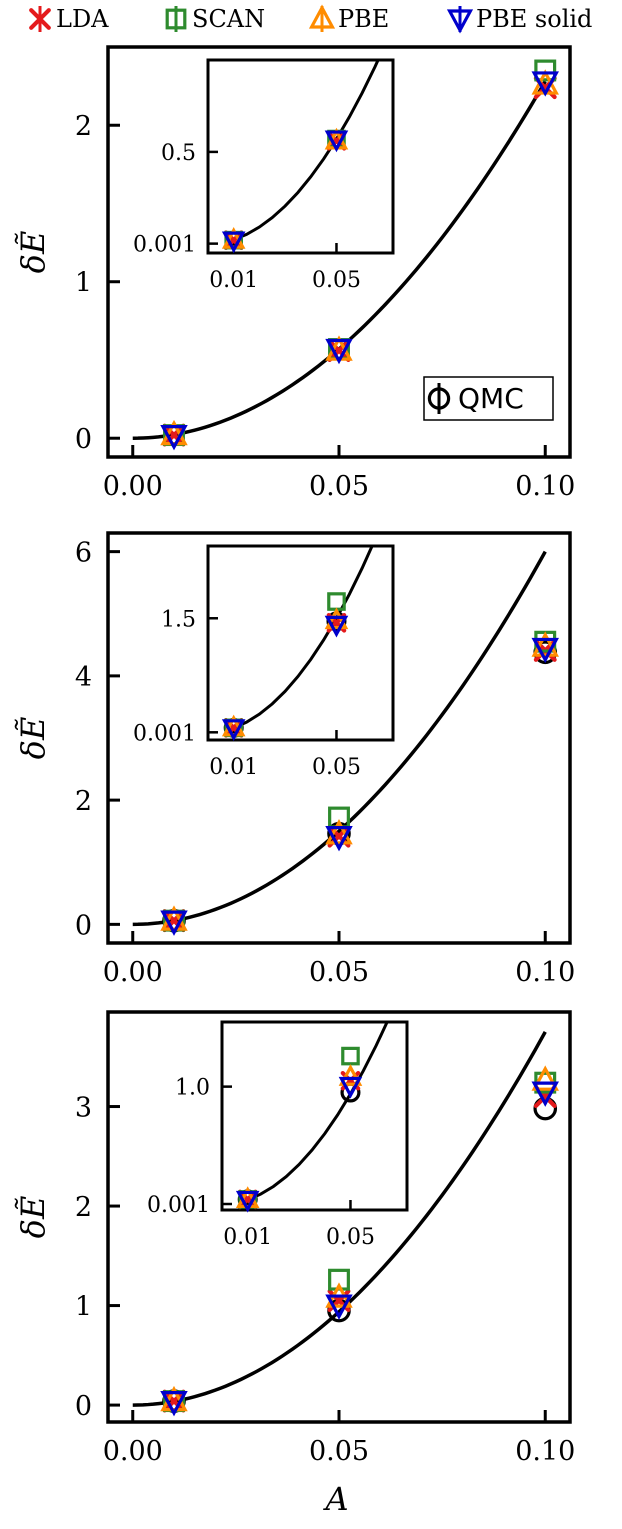 The image size is (622, 1529). What do you see at coordinates (83, 553) in the screenshot?
I see `y-tick-label: 6` at bounding box center [83, 553].